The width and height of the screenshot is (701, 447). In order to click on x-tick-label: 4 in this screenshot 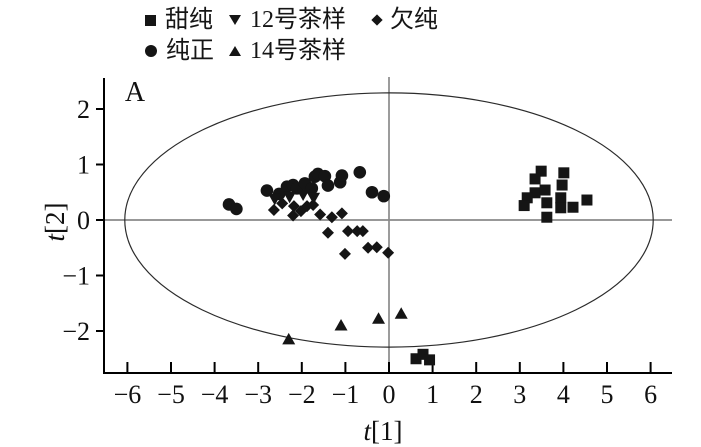, I will do `click(563, 394)`.